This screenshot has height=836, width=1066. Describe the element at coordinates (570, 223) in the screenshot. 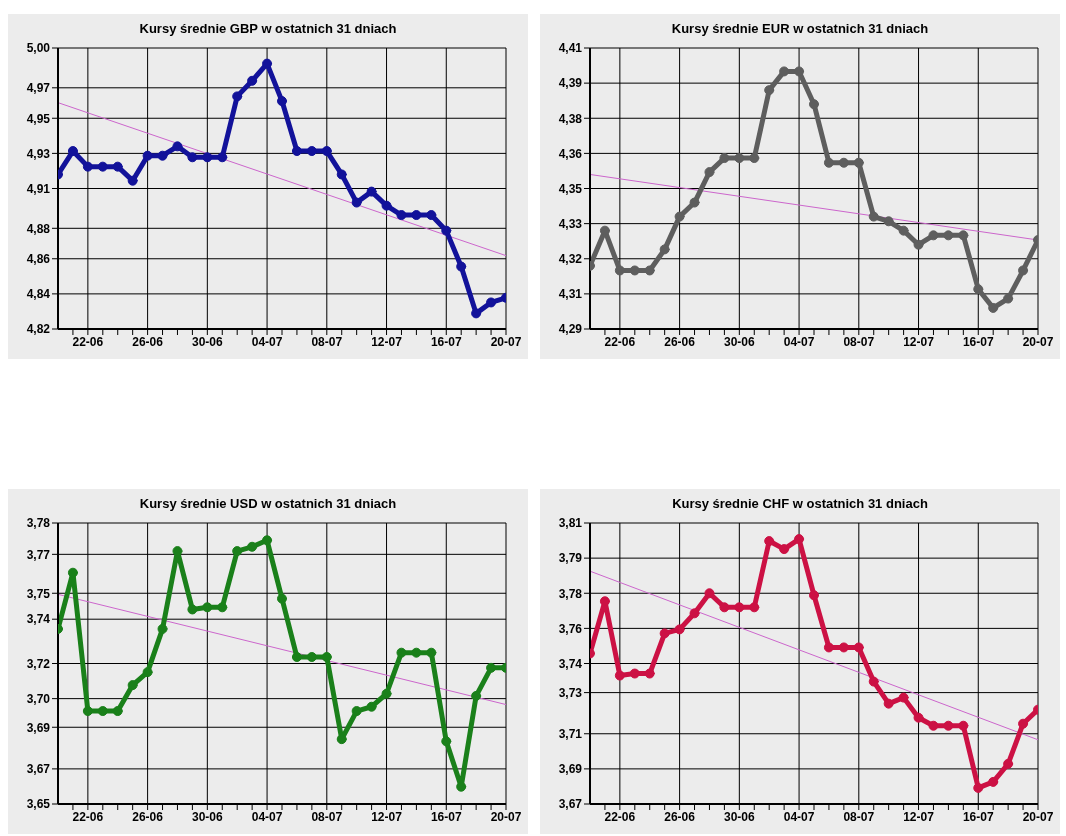

I see `y-tick-label: 4,33` at that location.